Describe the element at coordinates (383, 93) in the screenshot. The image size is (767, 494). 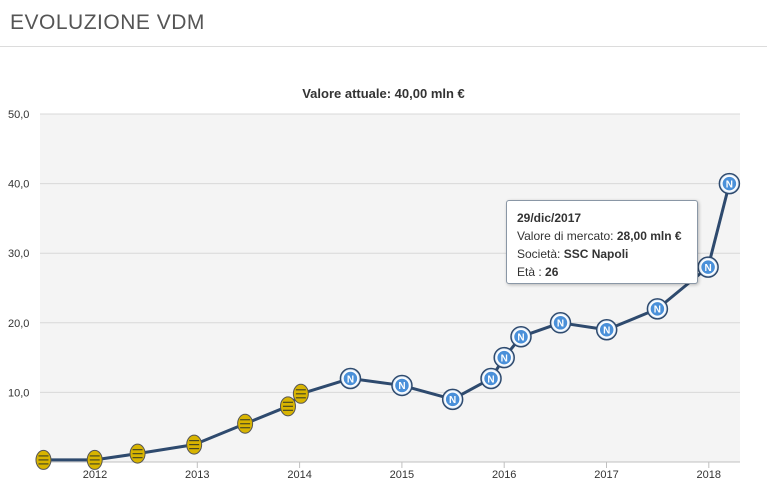
I see `chart-title: Valore attuale: 40,00 mln €` at that location.